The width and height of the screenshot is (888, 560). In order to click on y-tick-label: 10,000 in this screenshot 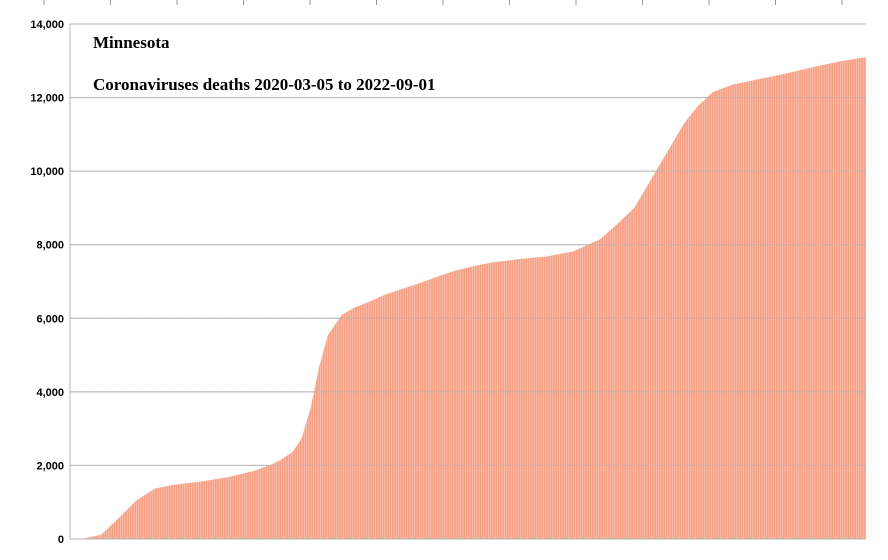, I will do `click(47, 172)`.